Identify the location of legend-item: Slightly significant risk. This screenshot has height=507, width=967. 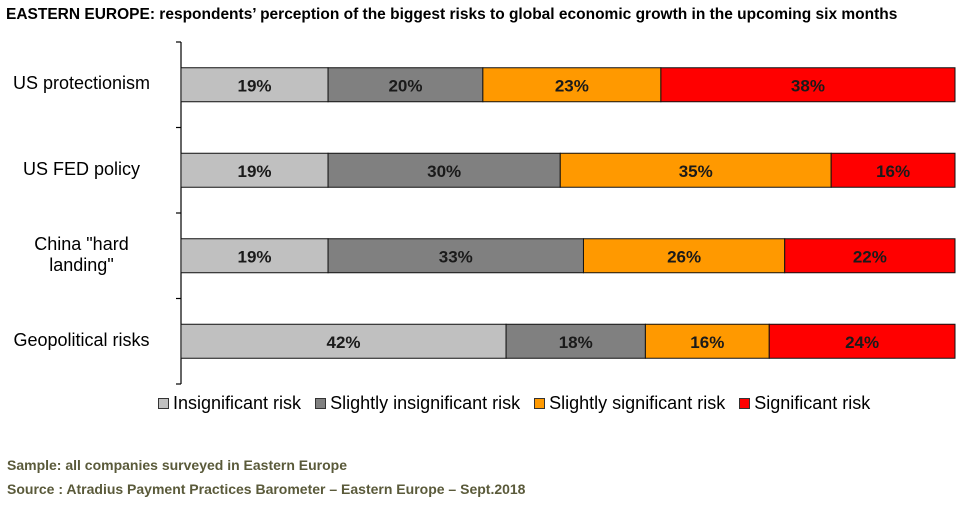
(629, 403).